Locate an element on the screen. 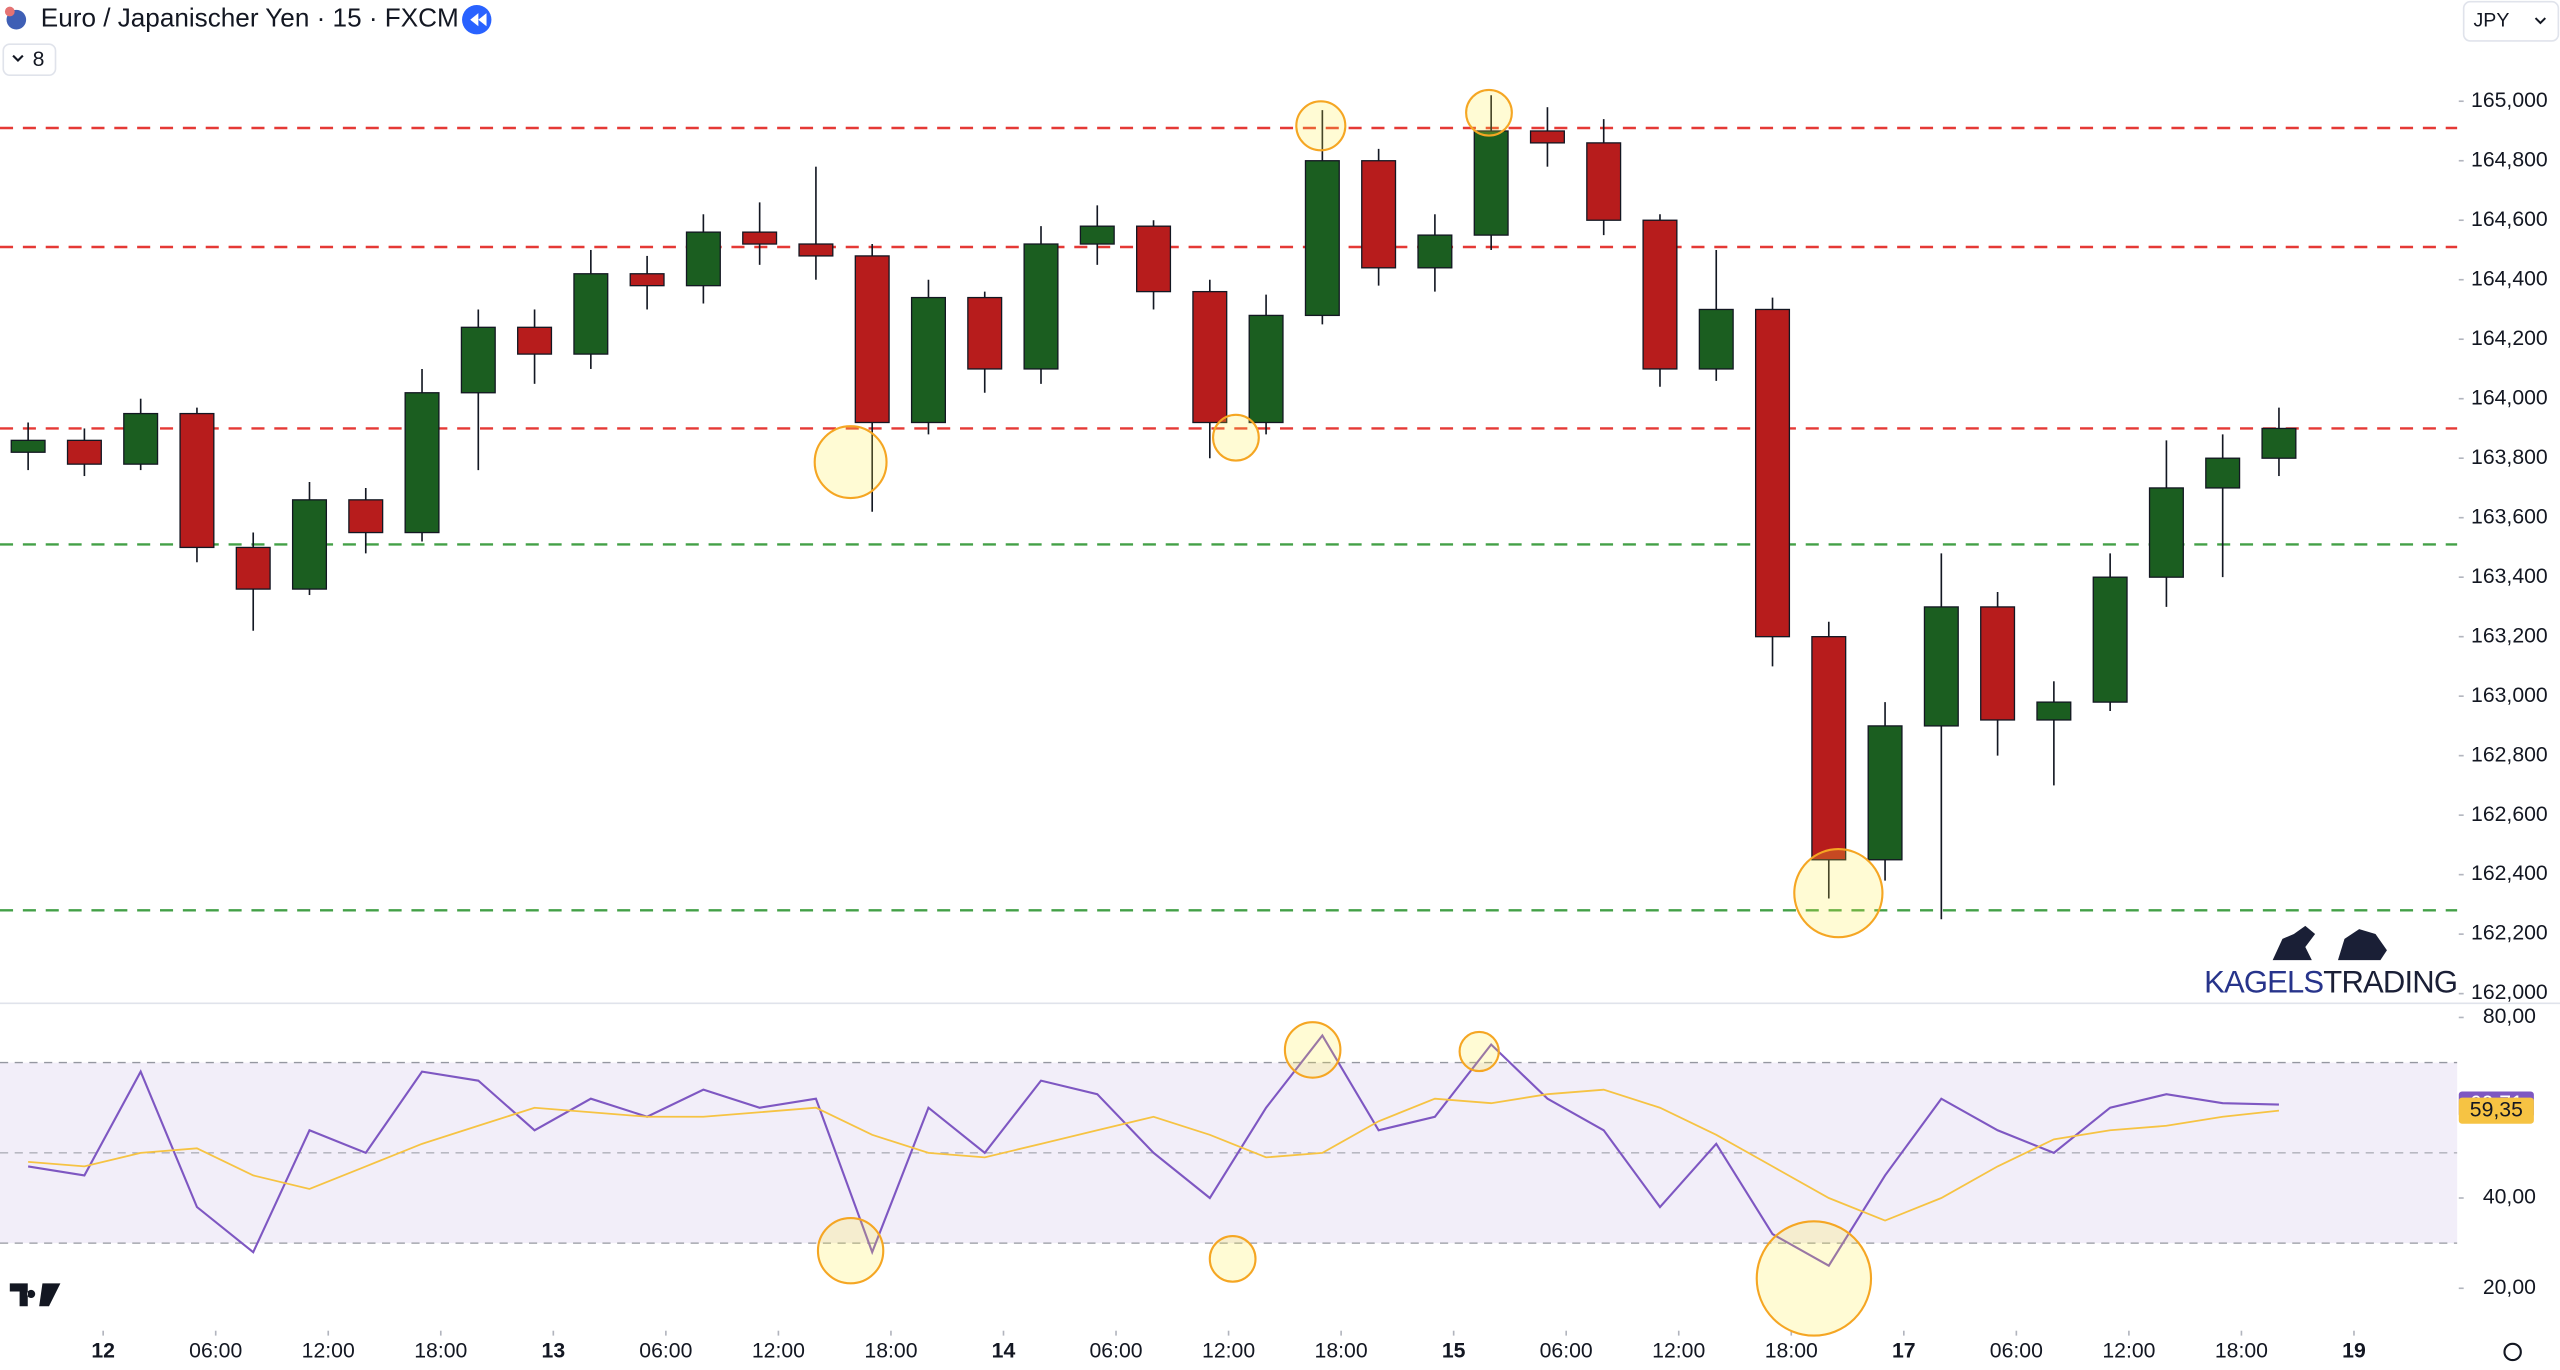  currency-label: JPY is located at coordinates (2491, 20).